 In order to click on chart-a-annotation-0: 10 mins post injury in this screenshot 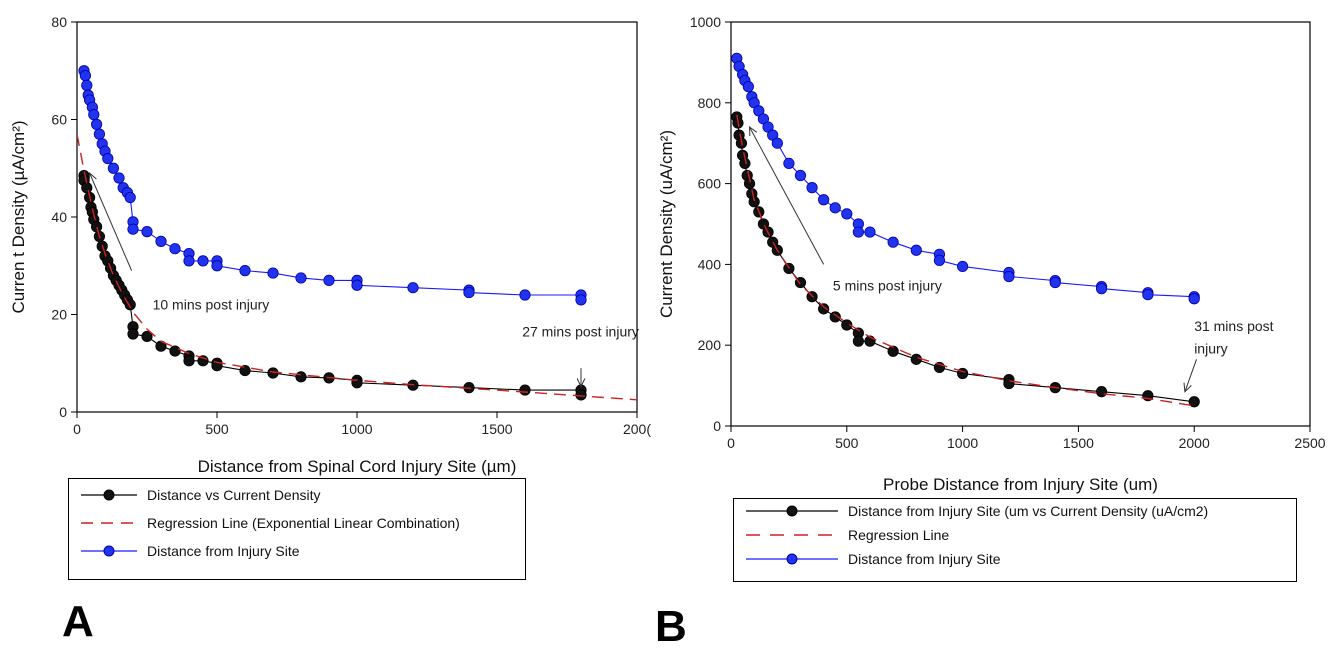, I will do `click(211, 305)`.